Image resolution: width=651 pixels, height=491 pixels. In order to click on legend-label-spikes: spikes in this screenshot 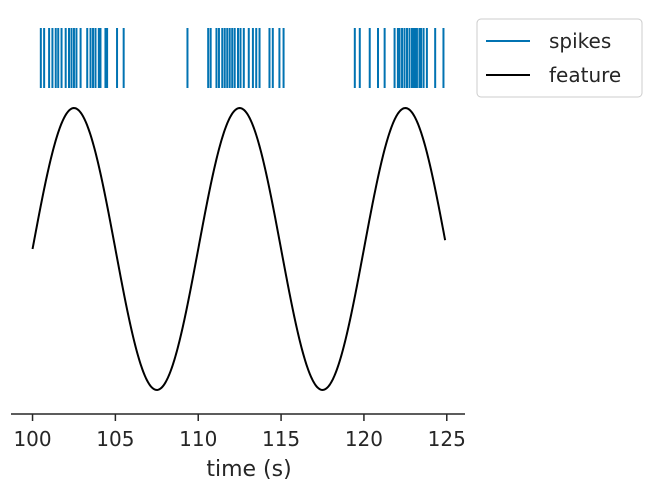, I will do `click(580, 41)`.